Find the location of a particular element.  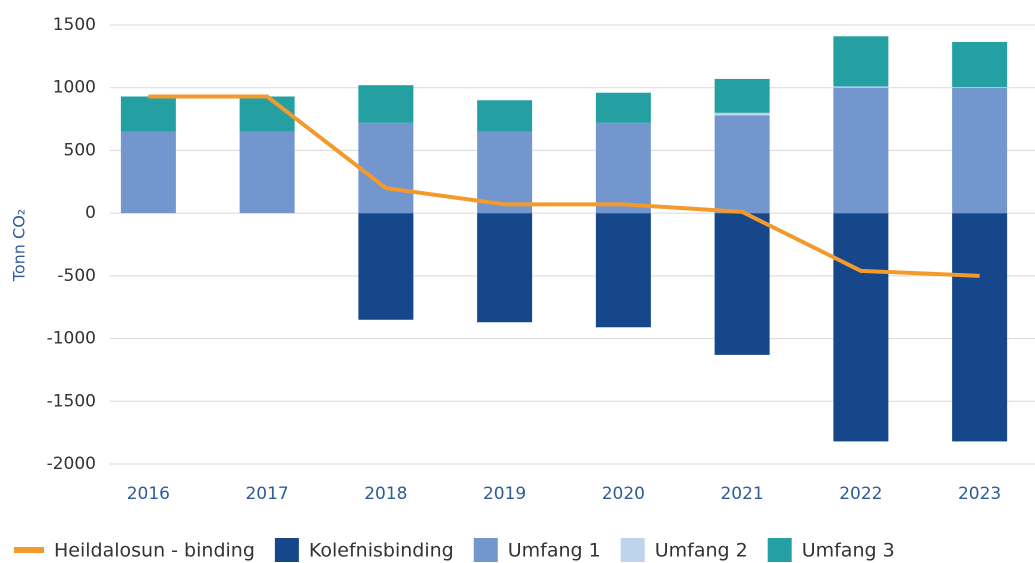

y-tick-label: 0 is located at coordinates (90, 213).